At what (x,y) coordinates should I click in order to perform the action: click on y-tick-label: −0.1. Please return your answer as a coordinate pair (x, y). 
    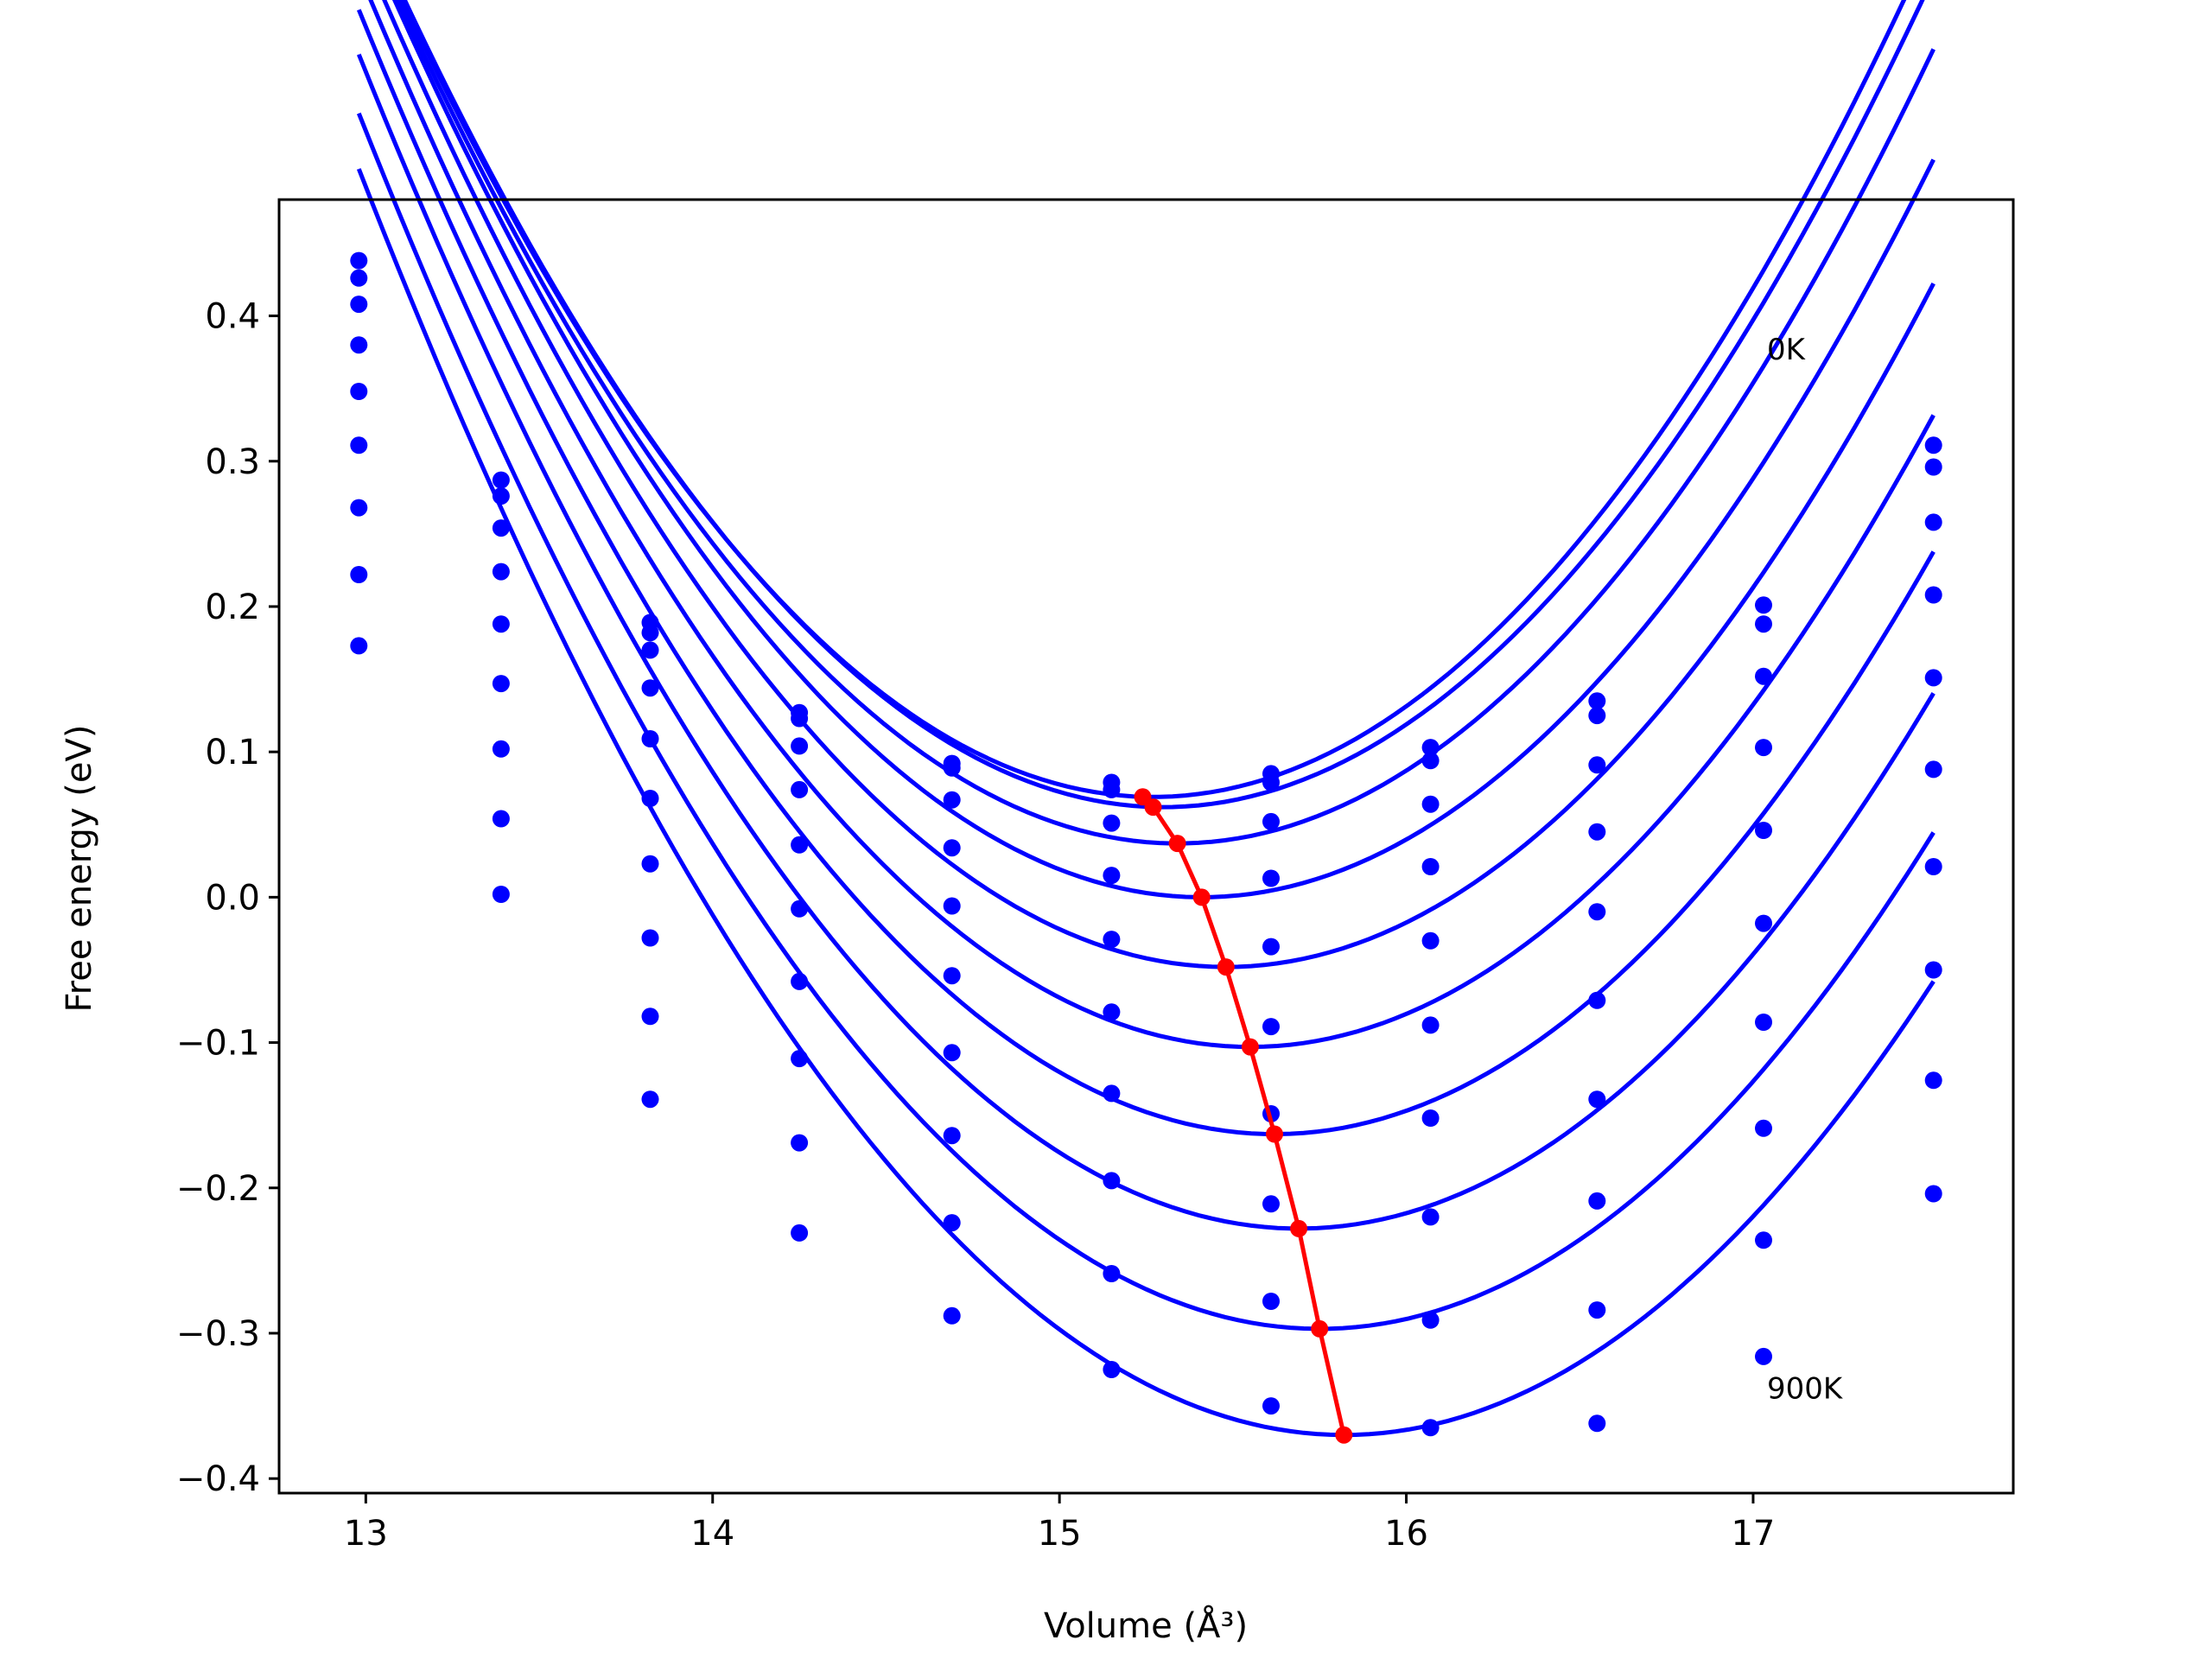
    Looking at the image, I should click on (218, 1044).